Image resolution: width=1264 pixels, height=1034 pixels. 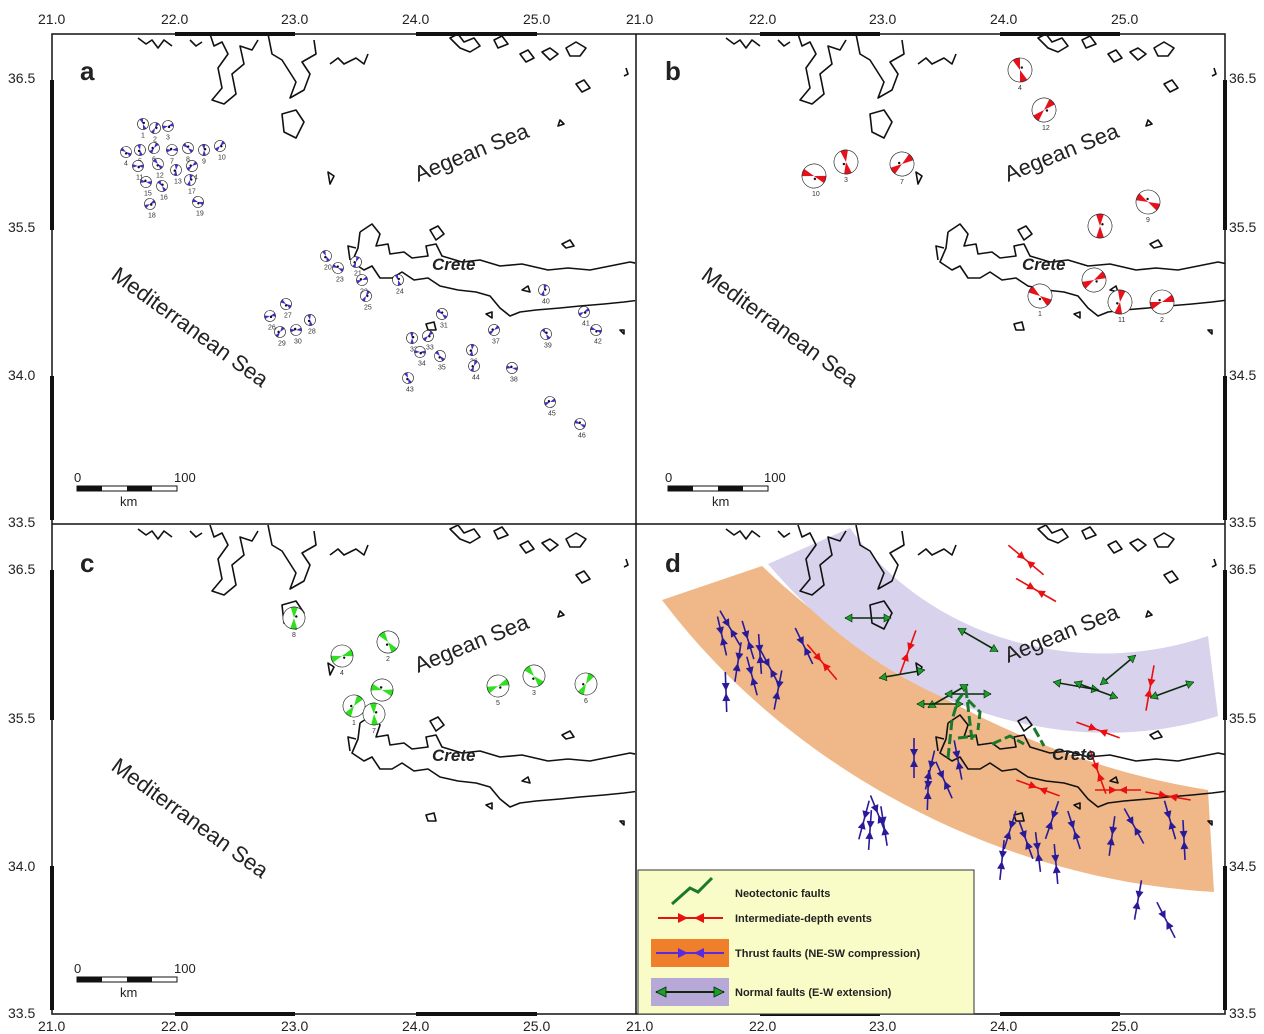 What do you see at coordinates (816, 194) in the screenshot?
I see `event-number: 10` at bounding box center [816, 194].